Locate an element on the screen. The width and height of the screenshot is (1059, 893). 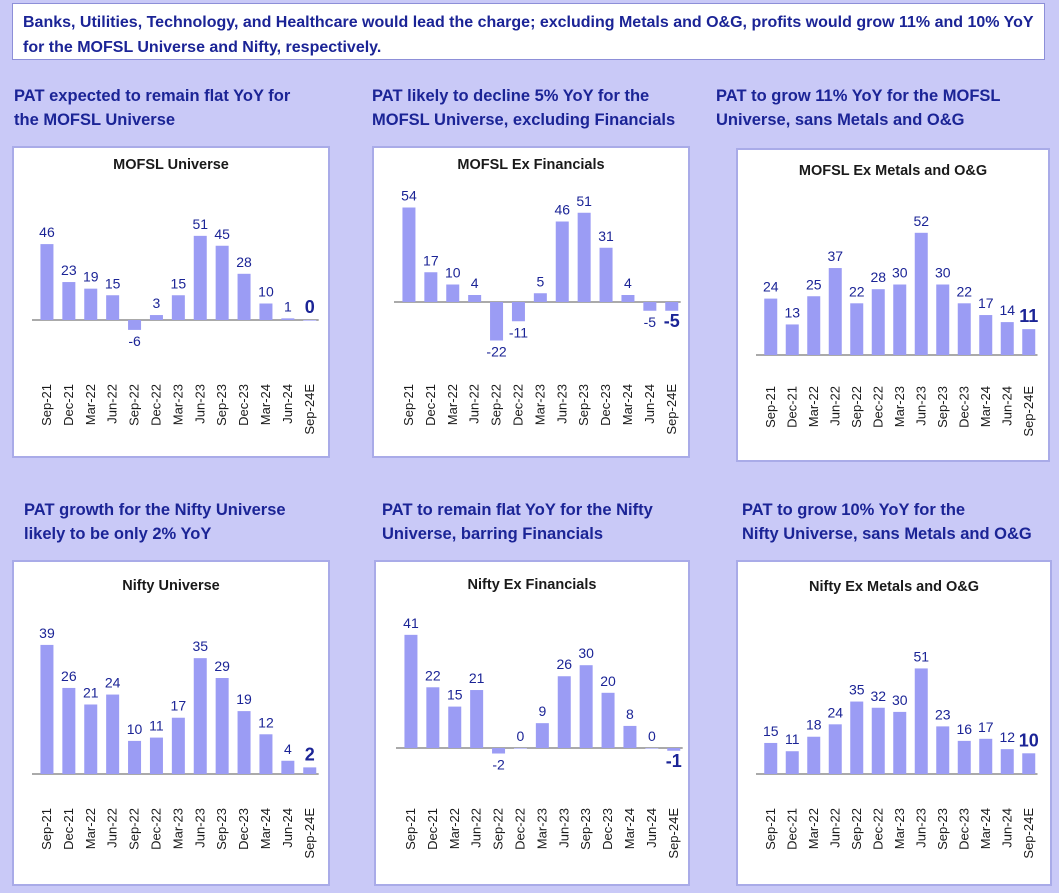
data-label: 5 is located at coordinates (540, 281).